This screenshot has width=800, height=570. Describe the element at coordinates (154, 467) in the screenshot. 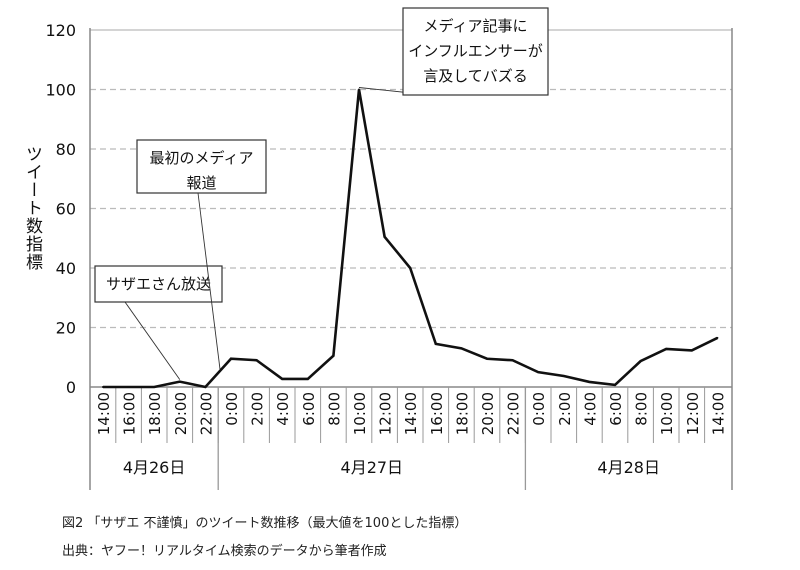

I see `date-label: 4月26日` at that location.